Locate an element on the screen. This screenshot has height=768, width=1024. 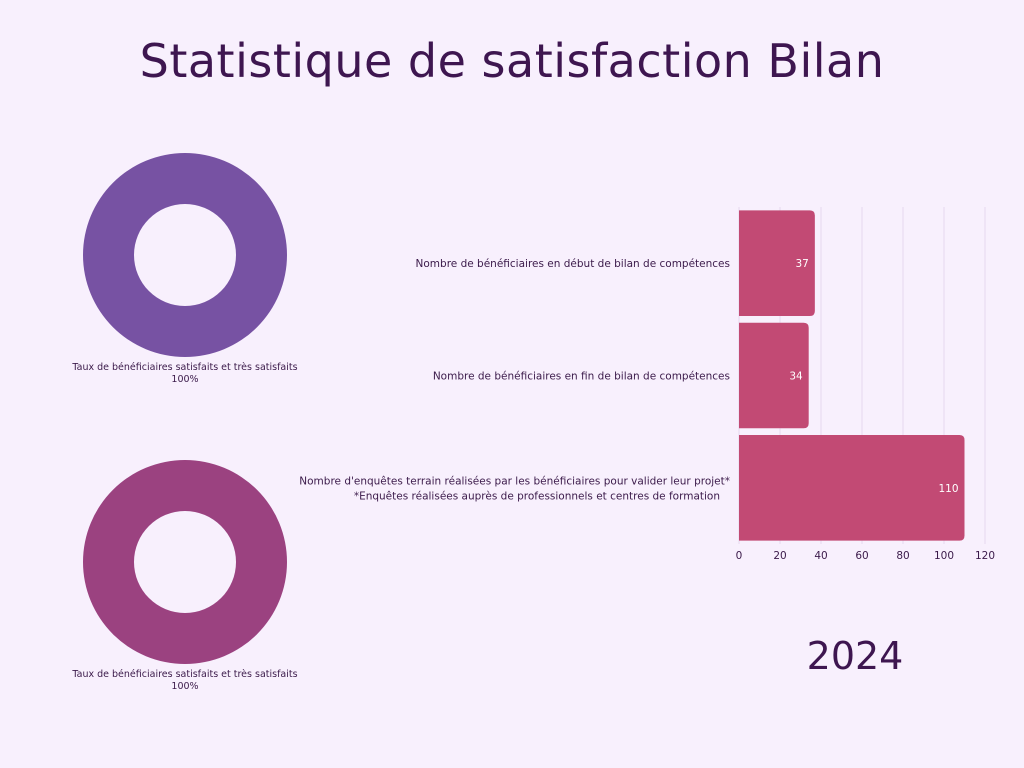
donut-1-svg is located at coordinates (185, 255).